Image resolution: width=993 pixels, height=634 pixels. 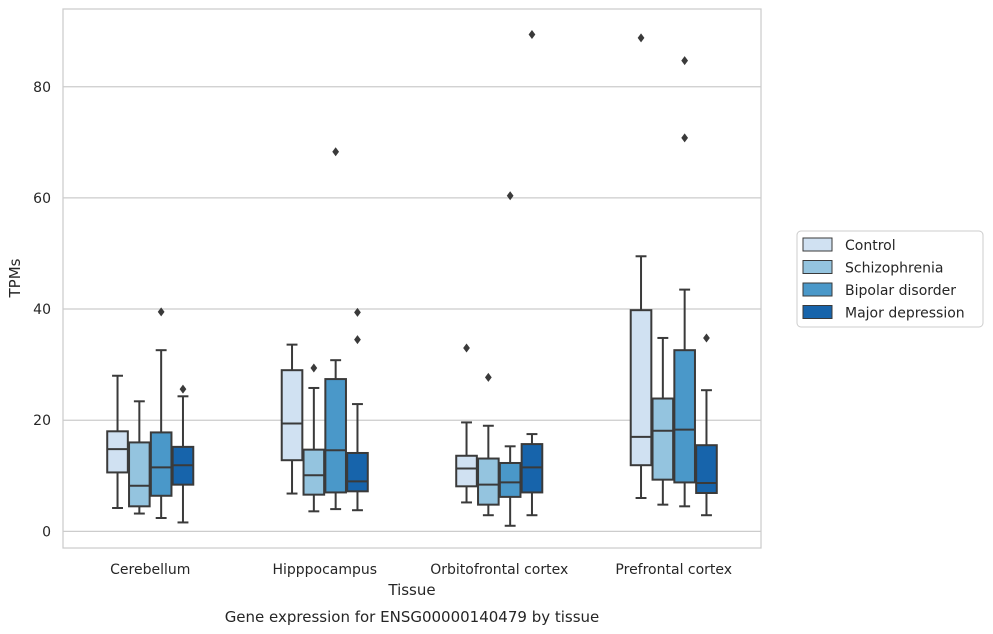 I want to click on x-tick-label: Orbitofrontal cortex, so click(x=499, y=570).